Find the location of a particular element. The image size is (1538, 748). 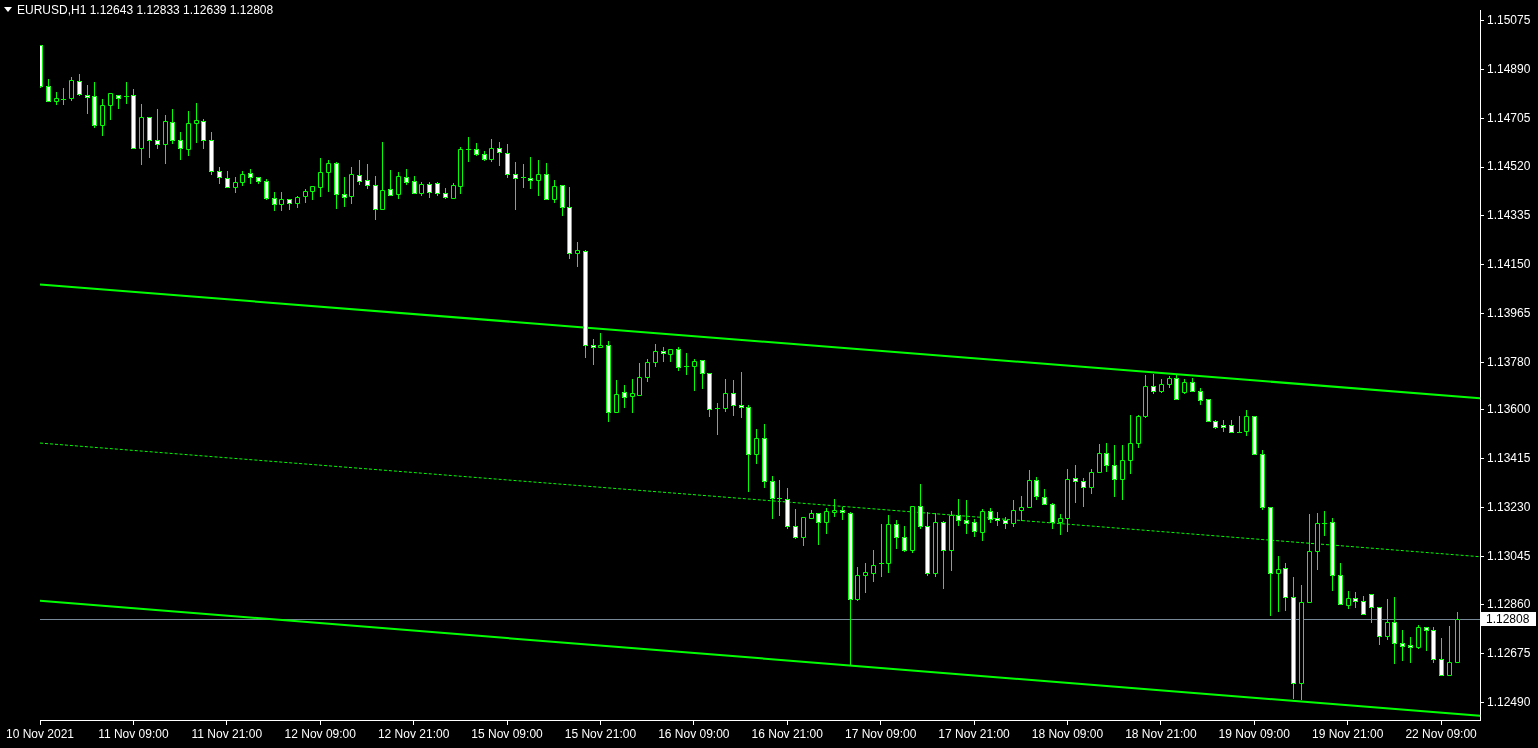

x-tick-label: 11 Nov 09:00 is located at coordinates (133, 733).